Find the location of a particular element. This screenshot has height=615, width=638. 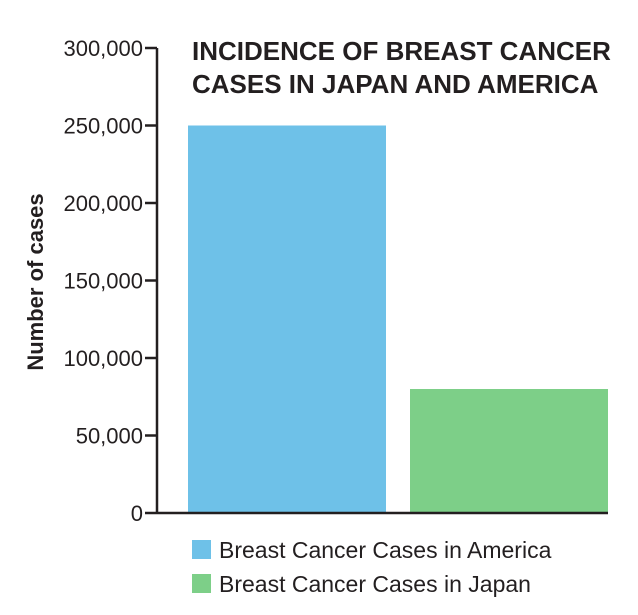

y-tick-label: 300,000 is located at coordinates (103, 48).